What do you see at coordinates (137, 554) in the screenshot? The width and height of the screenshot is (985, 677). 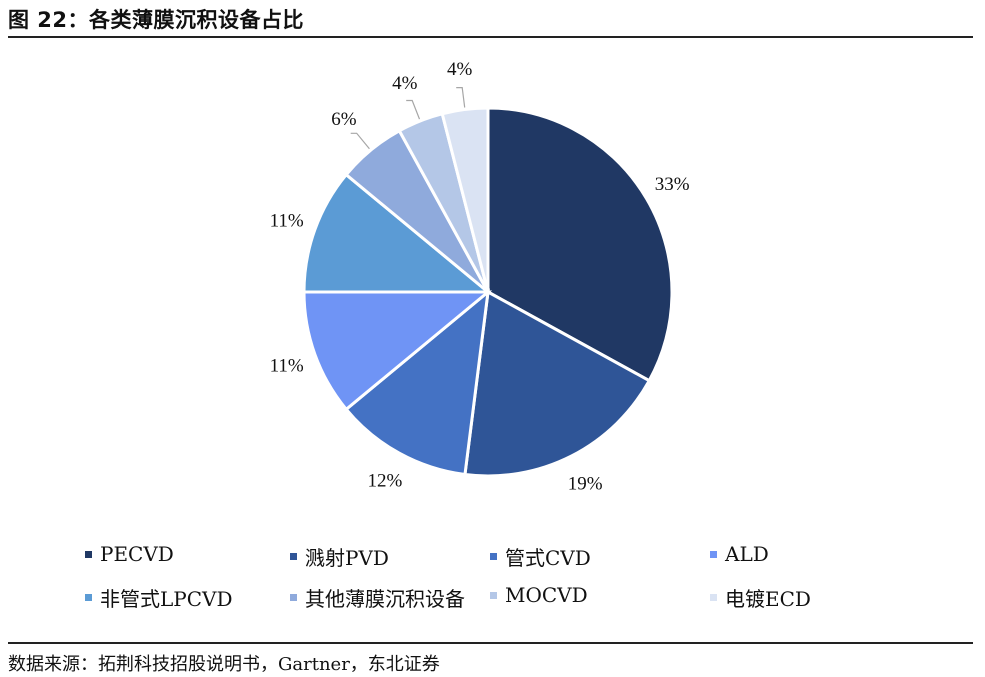 I see `legend-label: PECVD` at bounding box center [137, 554].